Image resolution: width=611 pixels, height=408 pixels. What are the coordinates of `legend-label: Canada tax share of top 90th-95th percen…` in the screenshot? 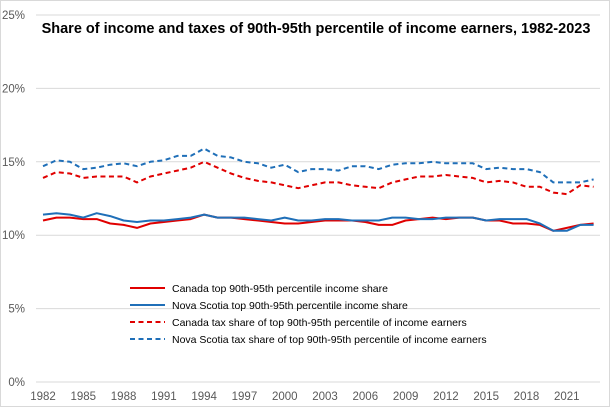 It's located at (319, 323).